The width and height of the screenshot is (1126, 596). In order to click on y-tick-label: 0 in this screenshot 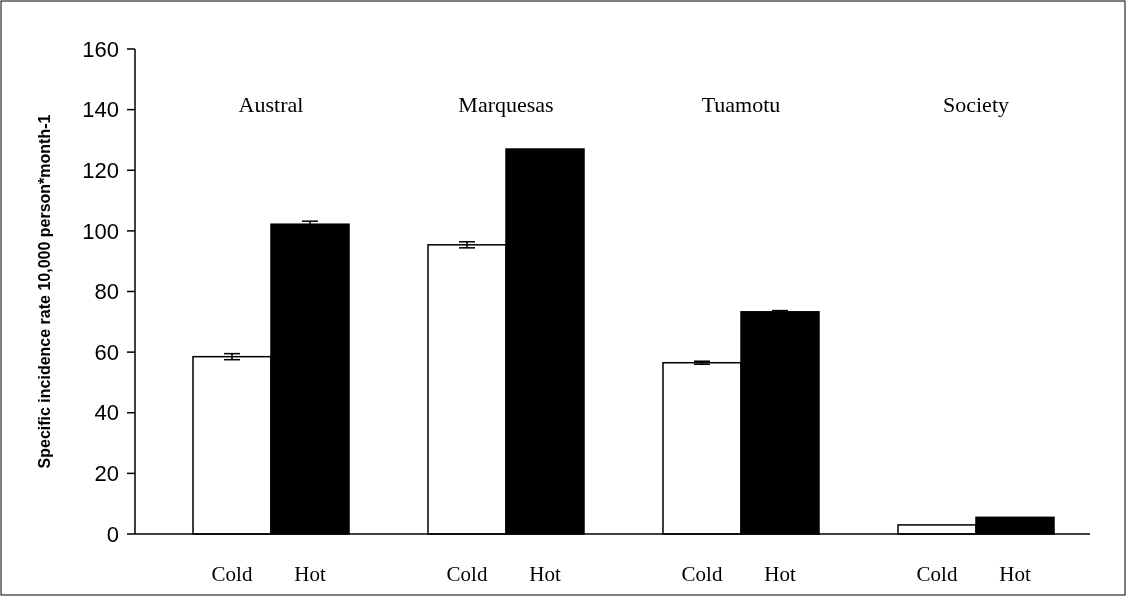, I will do `click(112, 534)`.